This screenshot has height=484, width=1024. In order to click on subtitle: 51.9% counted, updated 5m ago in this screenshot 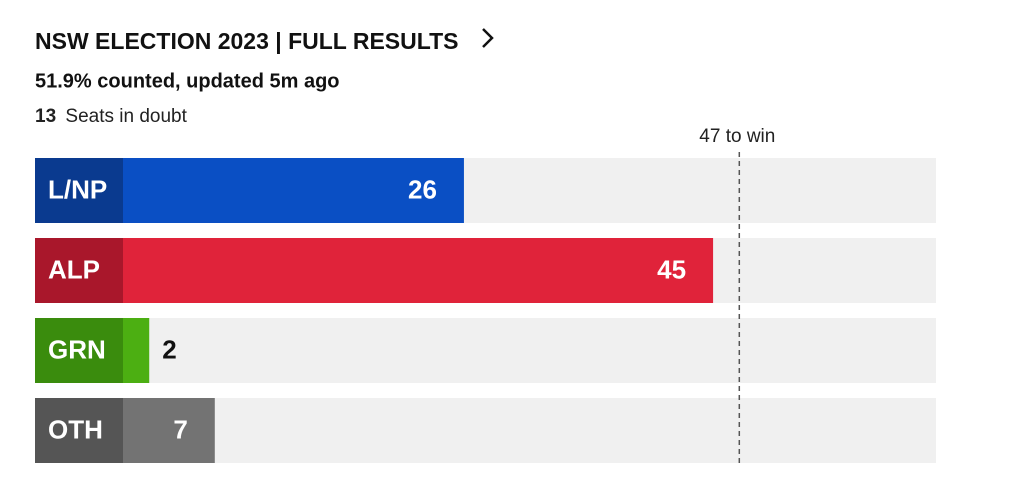, I will do `click(187, 81)`.